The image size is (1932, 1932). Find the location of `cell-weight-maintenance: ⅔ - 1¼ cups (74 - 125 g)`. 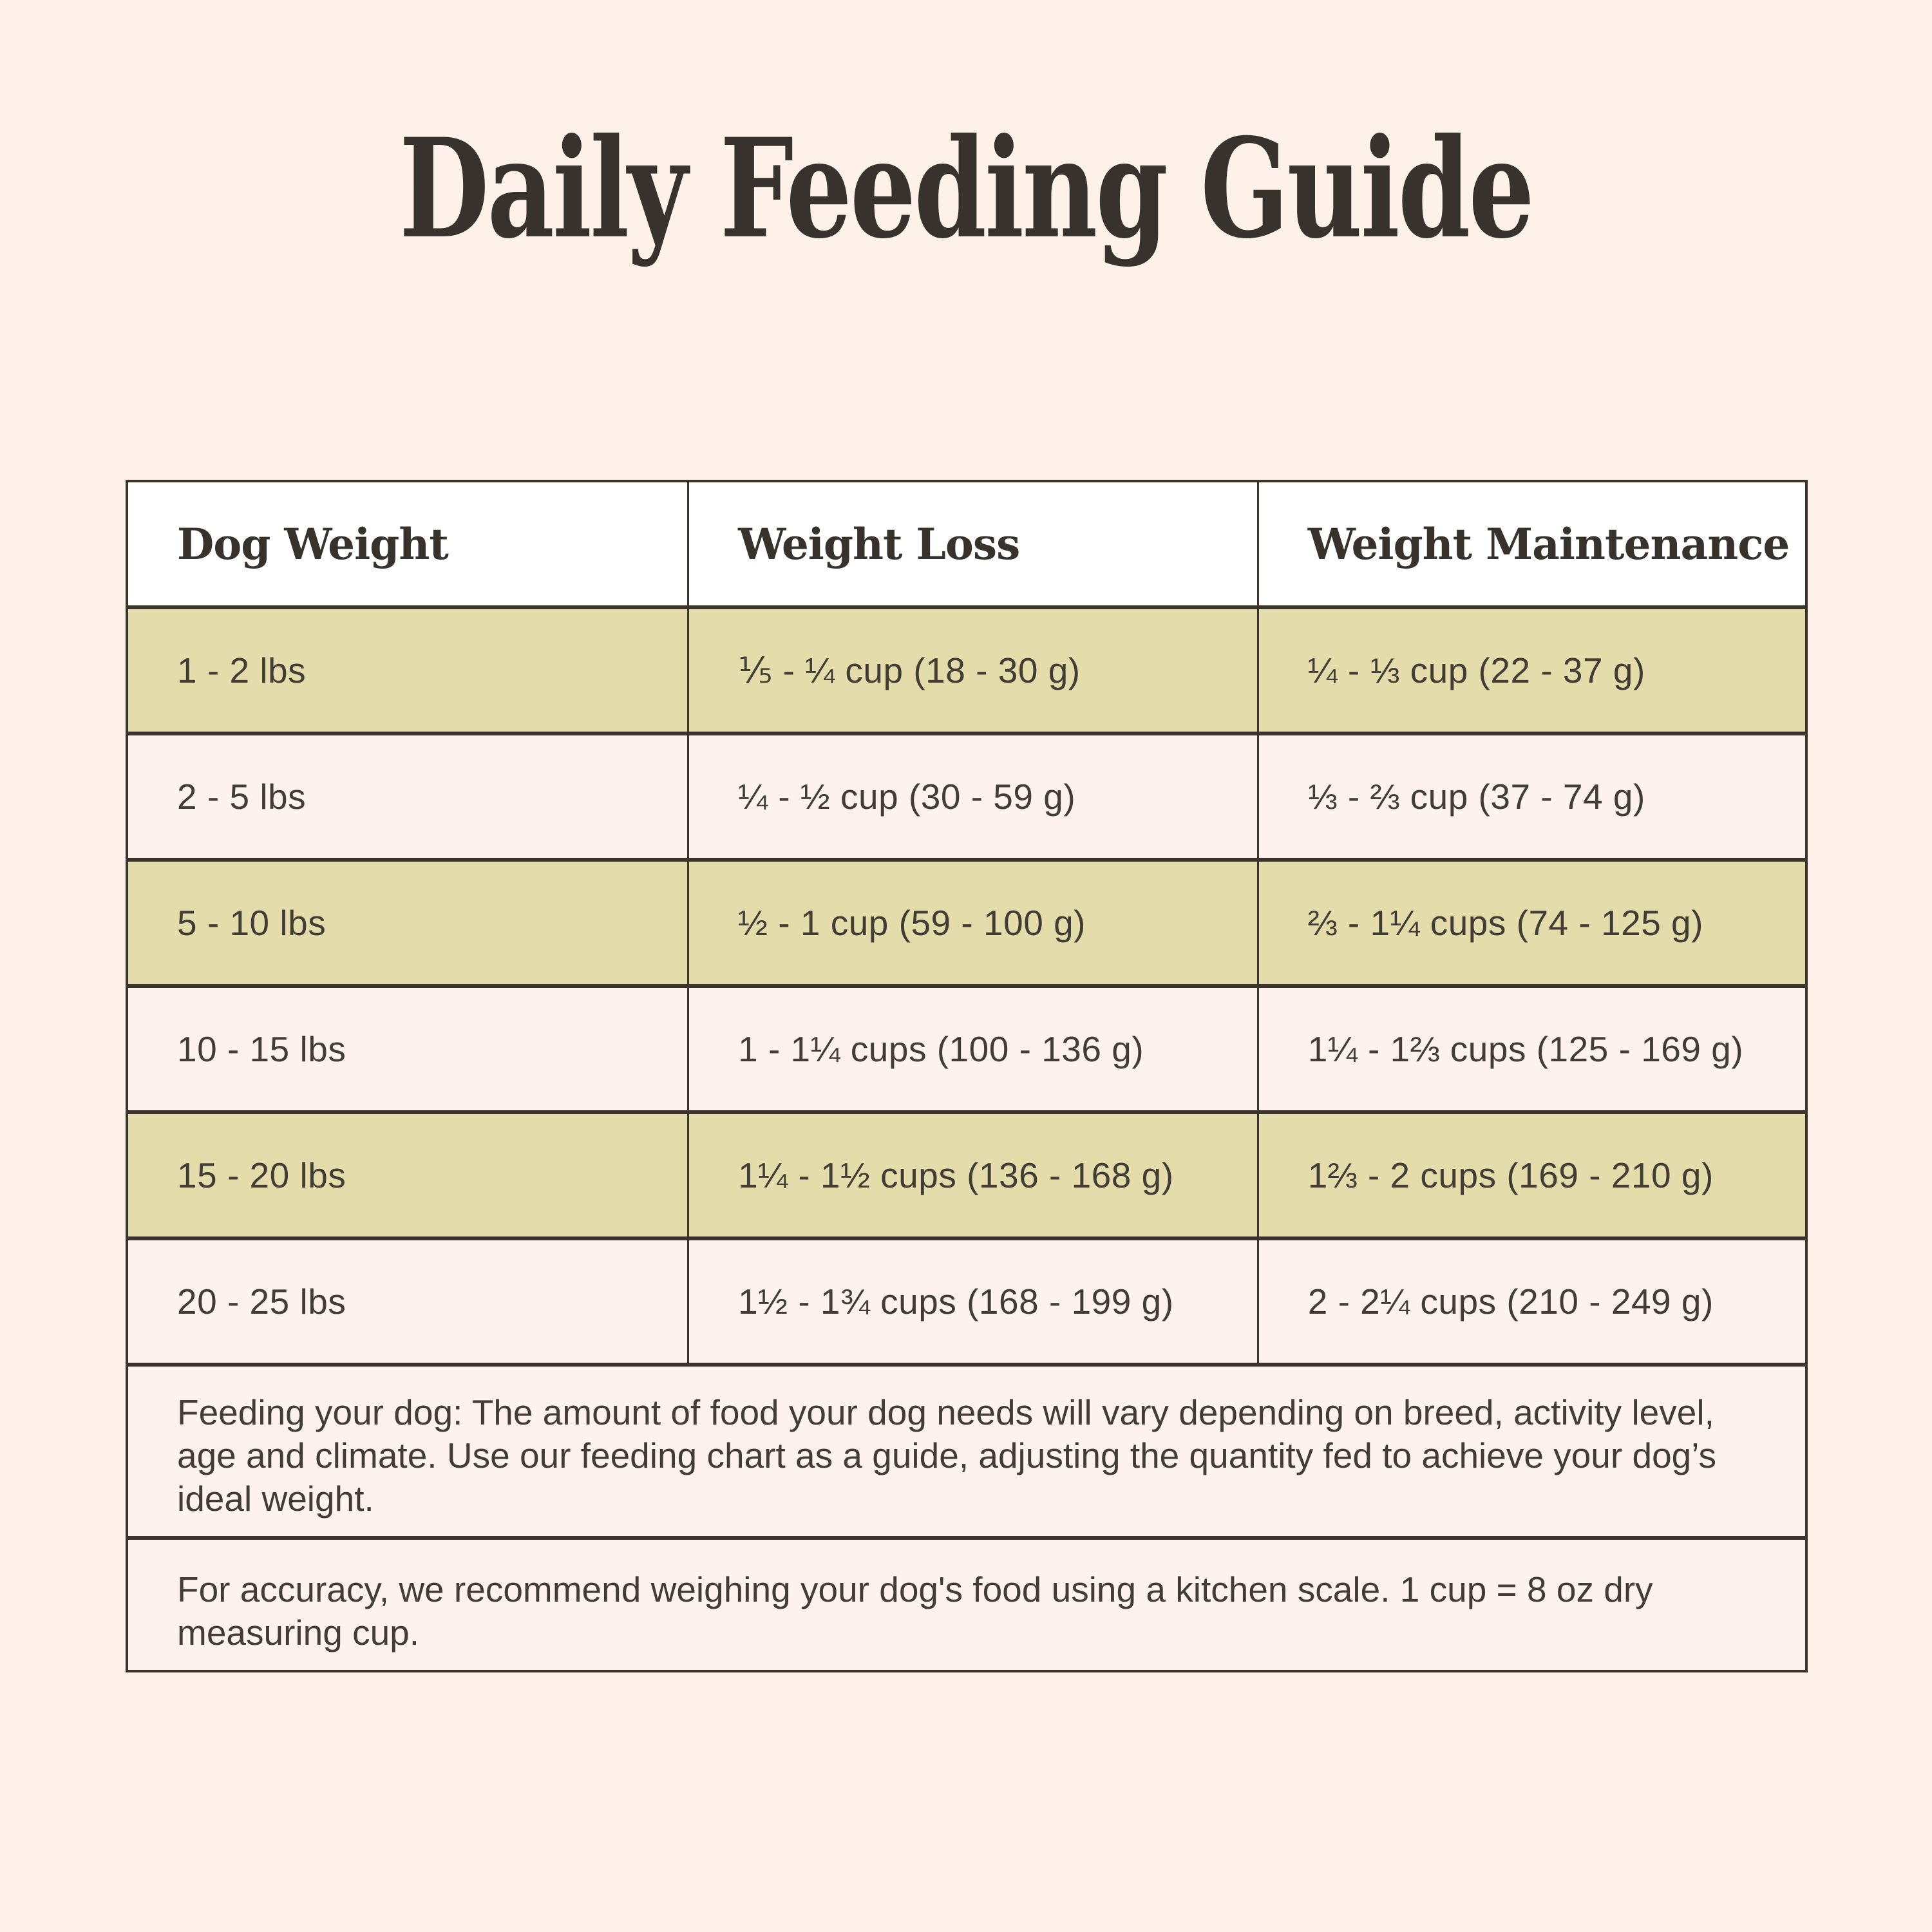

cell-weight-maintenance: ⅔ - 1¼ cups (74 - 125 g) is located at coordinates (1531, 923).